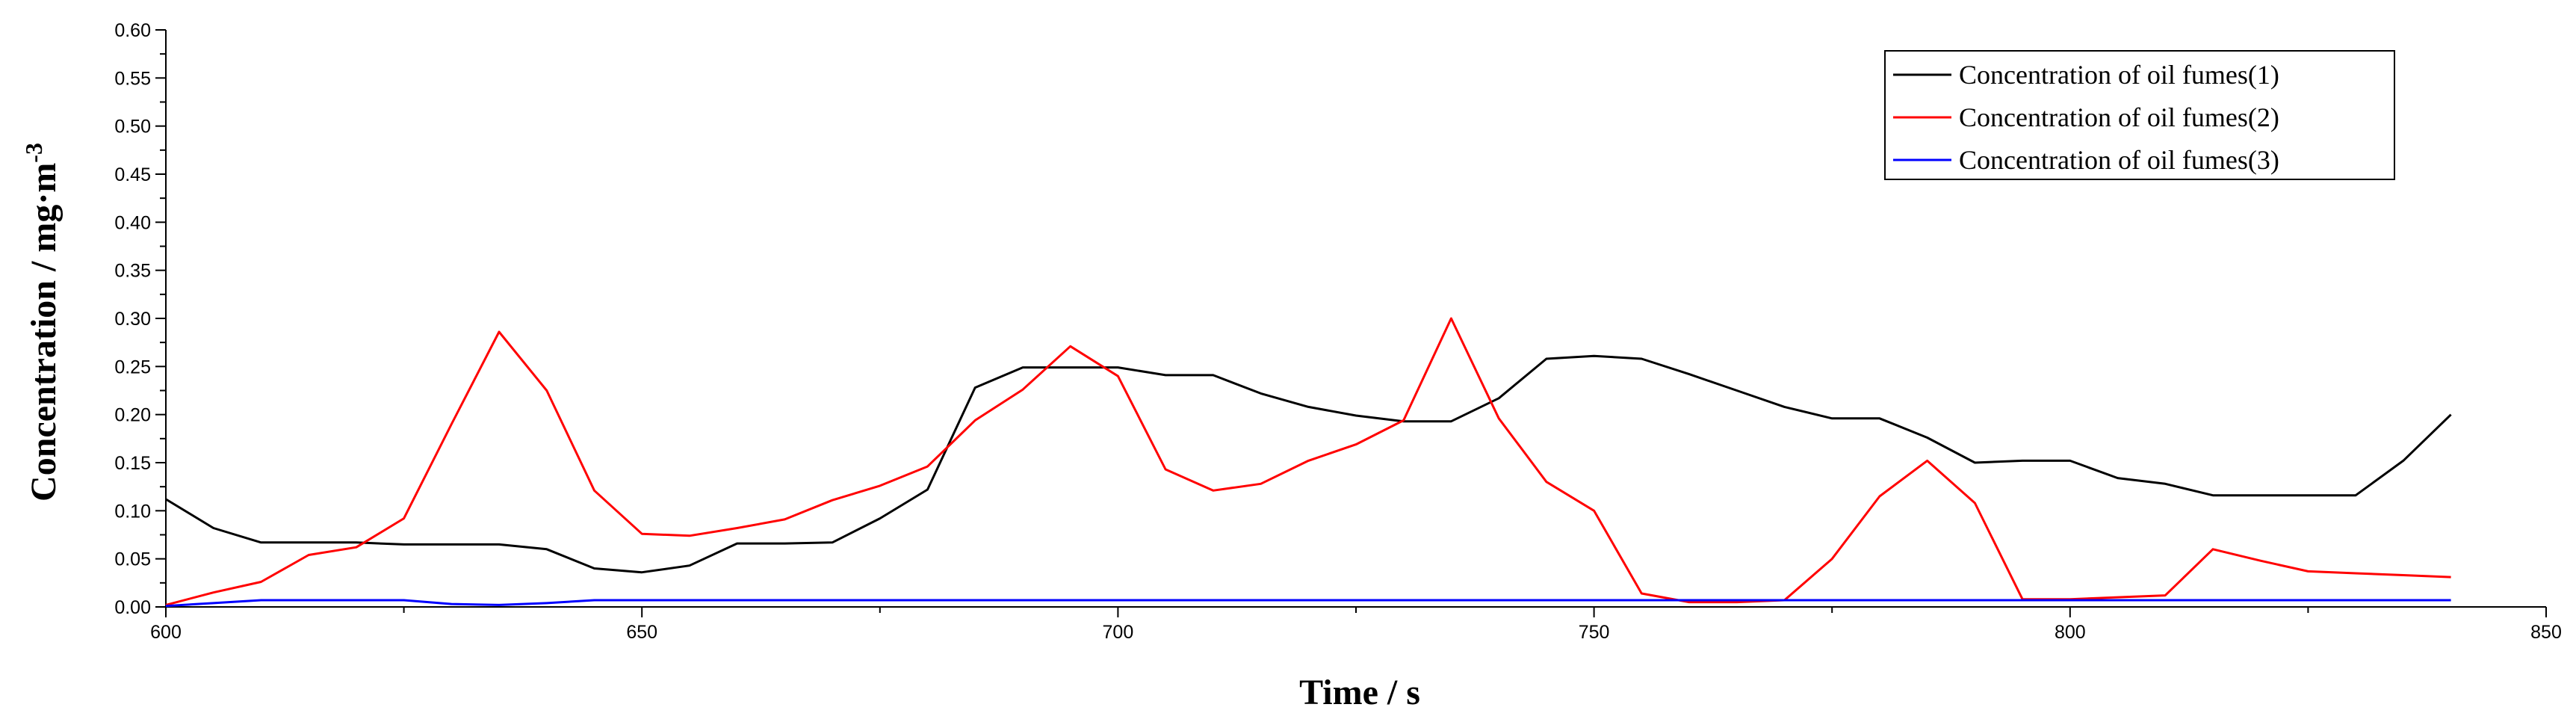 This screenshot has height=728, width=2576. I want to click on legend-label-3: Concentration of oil fumes(3), so click(2119, 160).